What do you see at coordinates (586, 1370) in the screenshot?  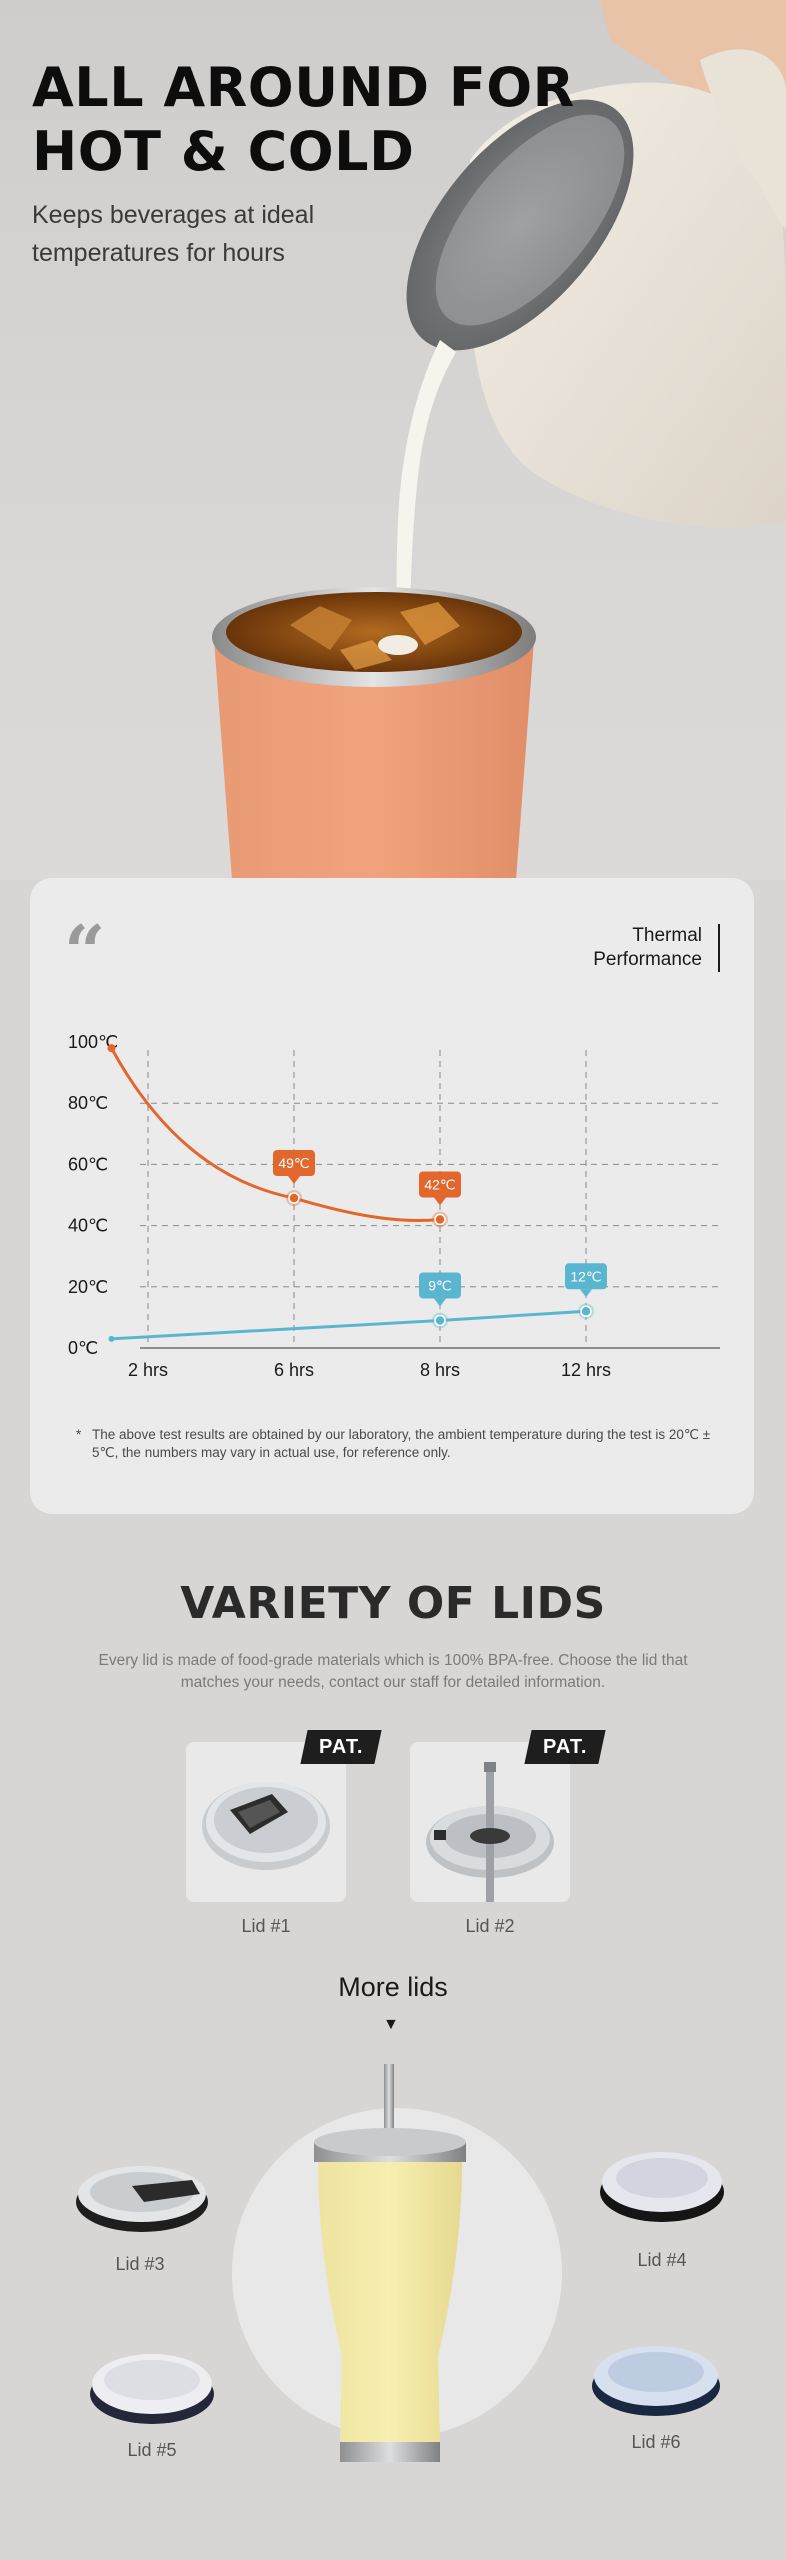 I see `x-tick-label: 12 hrs` at bounding box center [586, 1370].